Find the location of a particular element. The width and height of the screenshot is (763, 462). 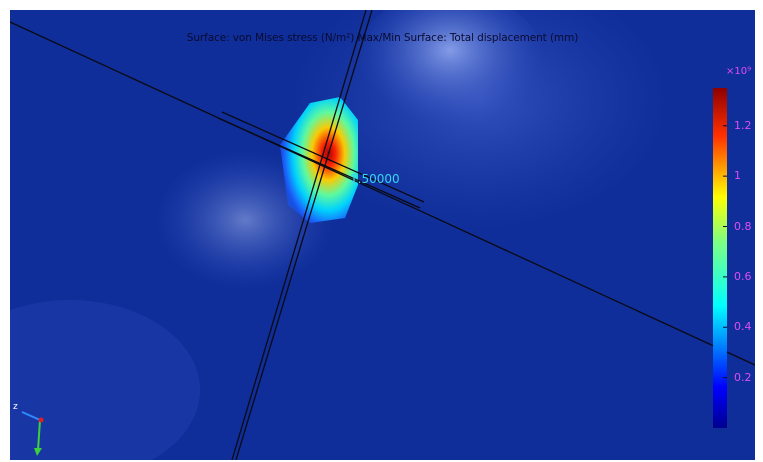

axis-triad is located at coordinates (32, 433).